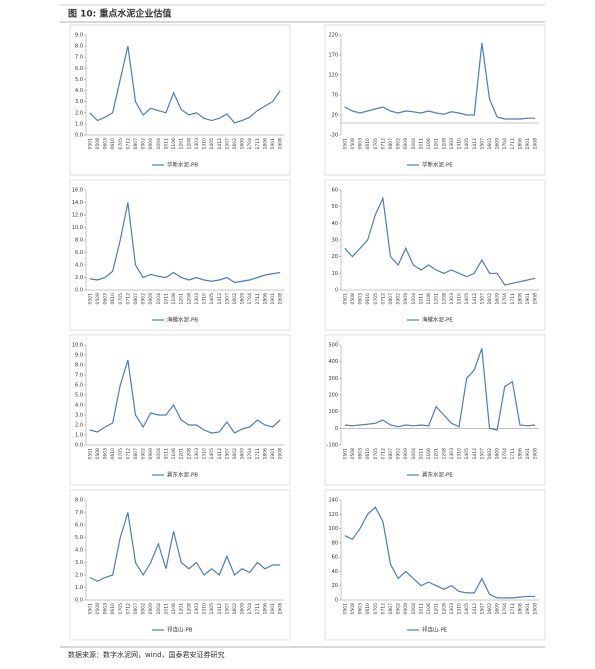  Describe the element at coordinates (435, 630) in the screenshot. I see `legend-label: 祁连山-PE` at that location.